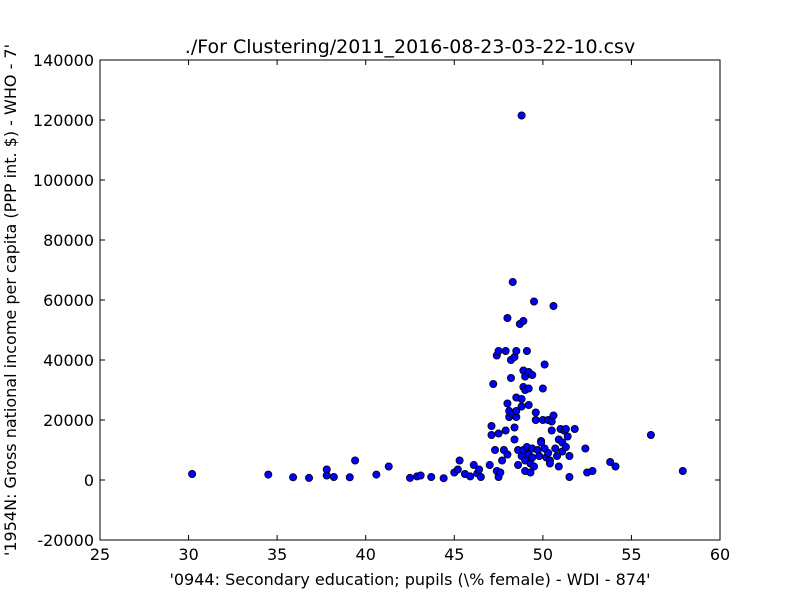  What do you see at coordinates (631, 554) in the screenshot?
I see `x-tick-label: 55` at bounding box center [631, 554].